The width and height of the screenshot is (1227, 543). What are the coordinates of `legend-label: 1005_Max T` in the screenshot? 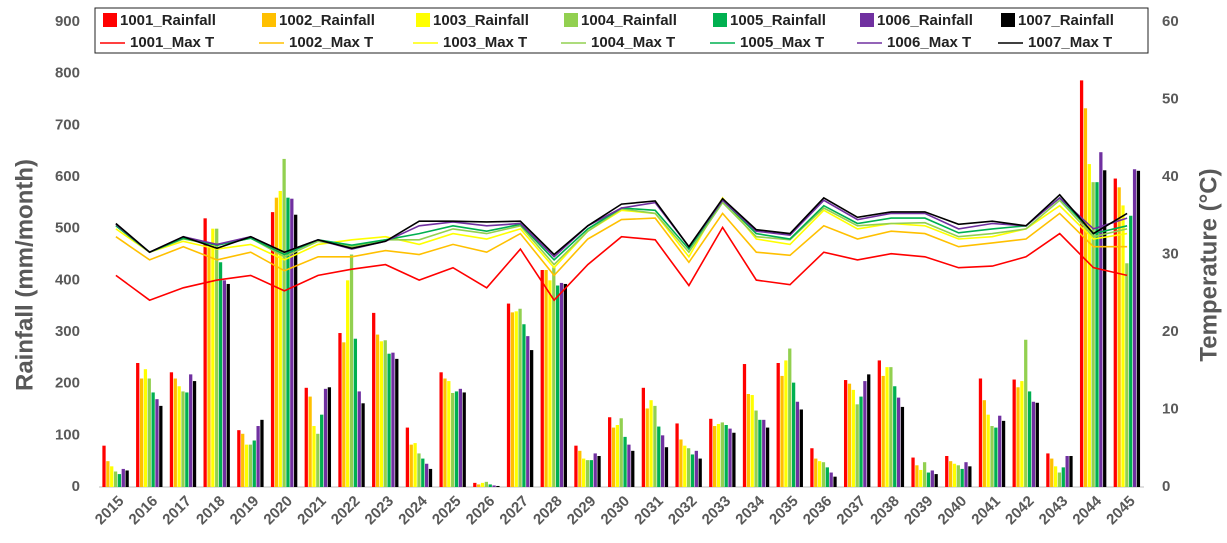 It's located at (782, 42).